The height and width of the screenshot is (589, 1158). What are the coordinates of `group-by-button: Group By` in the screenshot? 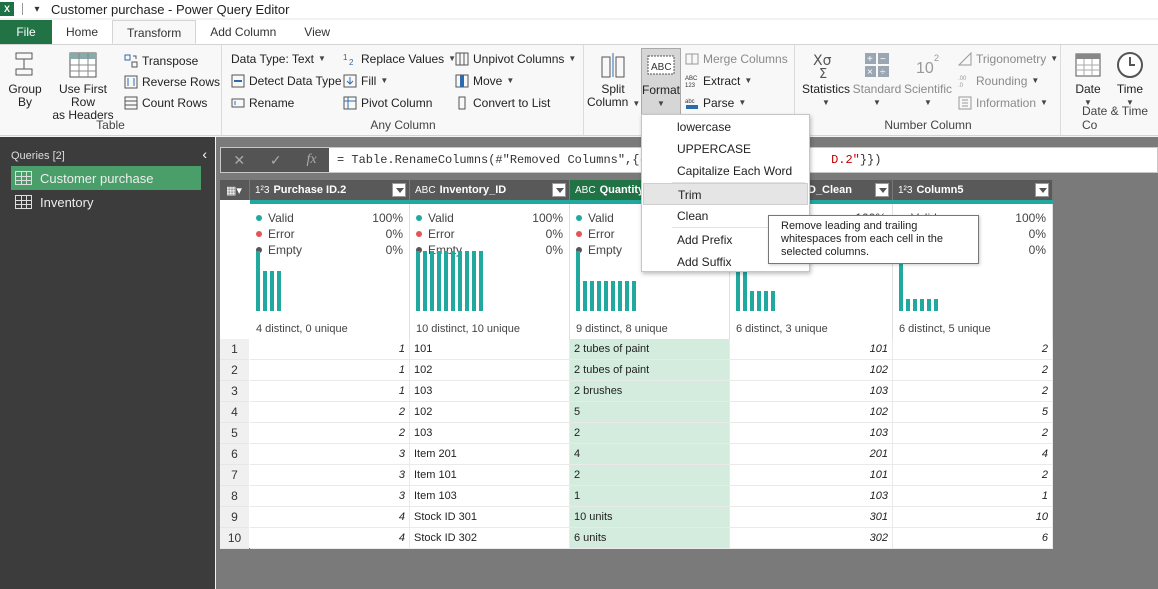 It's located at (25, 80).